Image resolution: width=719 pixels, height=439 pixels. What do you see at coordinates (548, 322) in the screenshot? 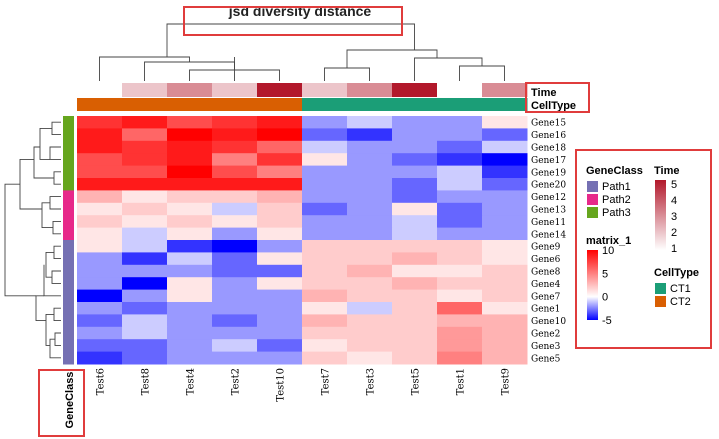
I see `row-label: Gene10` at bounding box center [548, 322].